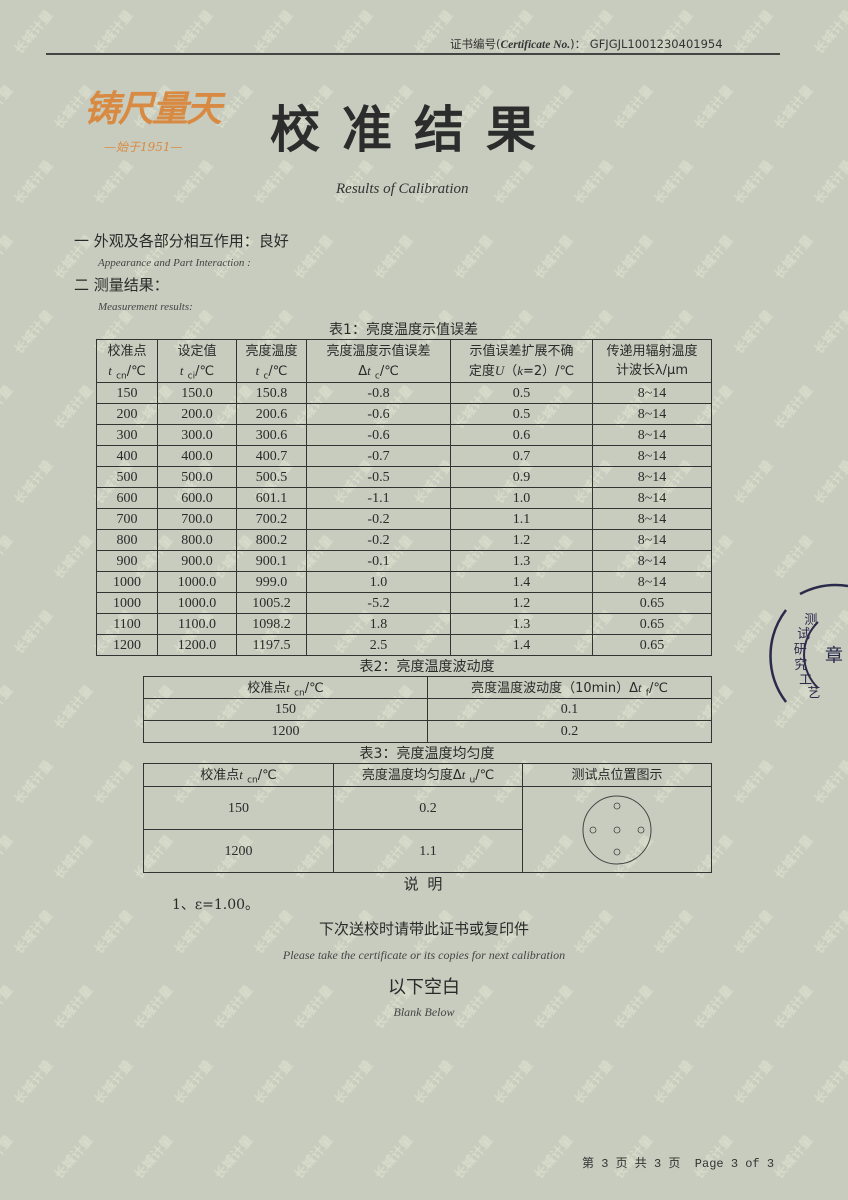 Image resolution: width=848 pixels, height=1200 pixels. What do you see at coordinates (834, 656) in the screenshot?
I see `seal-center-text: 章` at bounding box center [834, 656].